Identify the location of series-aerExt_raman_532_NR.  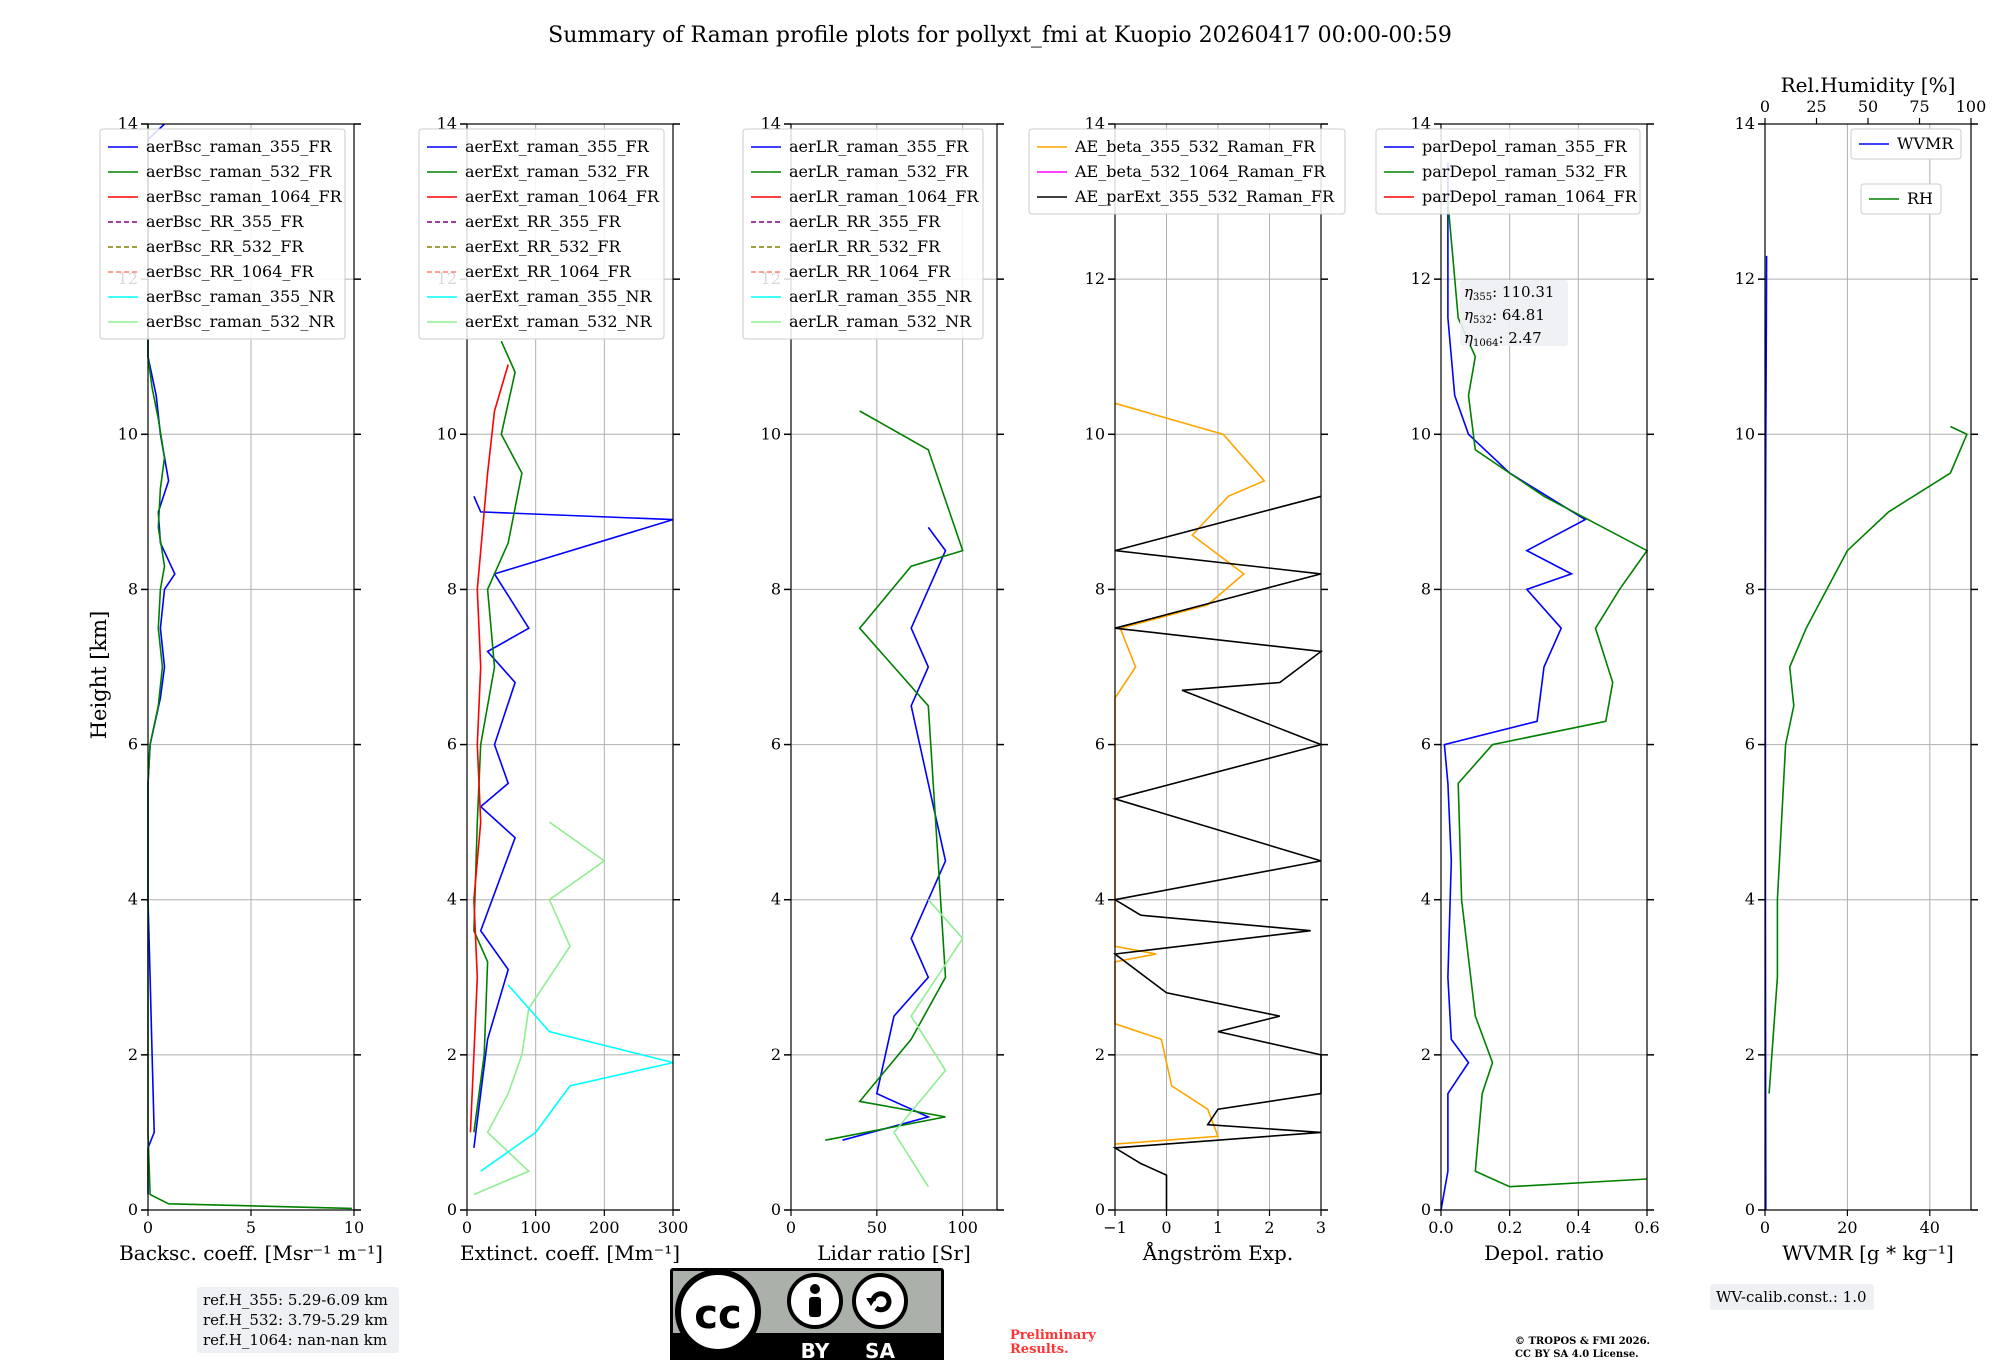
(539, 1008).